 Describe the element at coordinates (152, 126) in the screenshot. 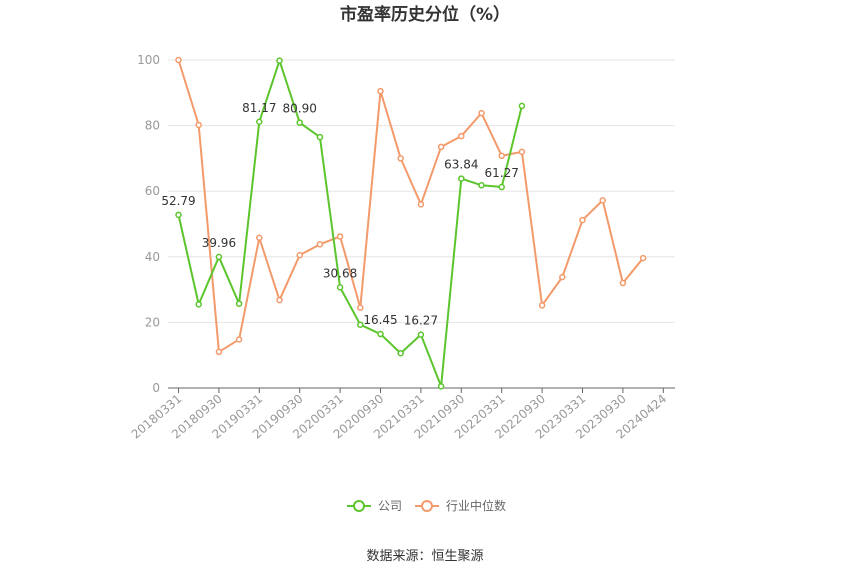

I see `y-tick-label: 80` at that location.